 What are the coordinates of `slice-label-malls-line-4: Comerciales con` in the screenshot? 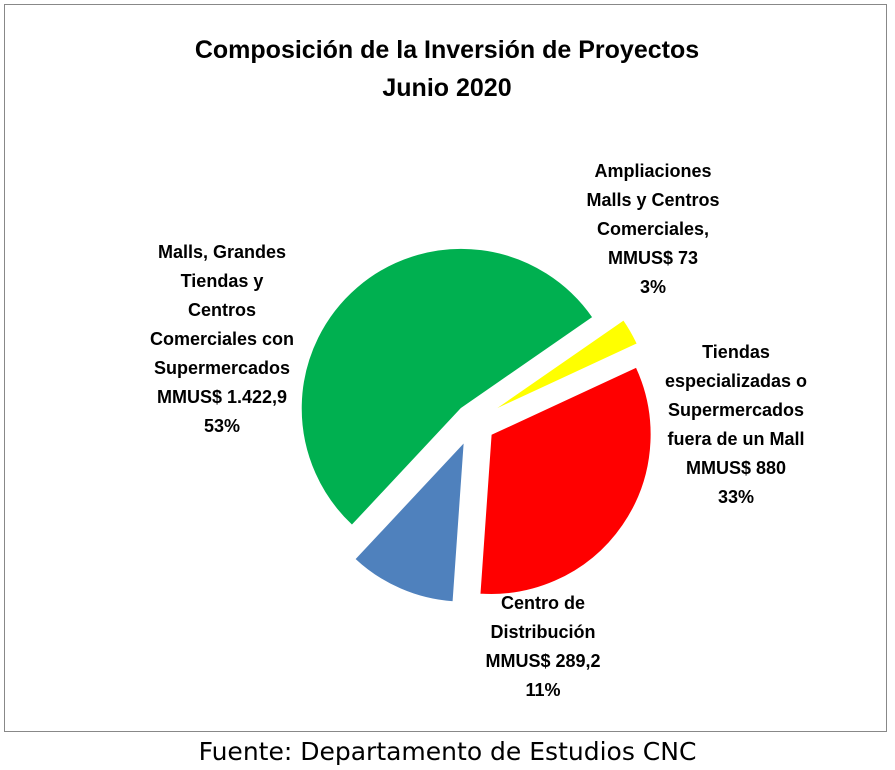 It's located at (222, 339).